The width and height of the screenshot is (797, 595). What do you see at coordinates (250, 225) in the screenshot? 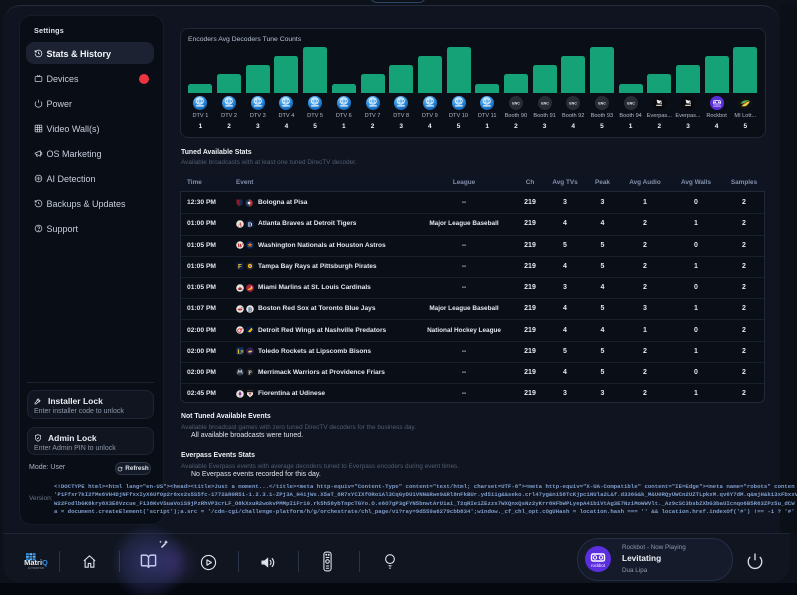
I see `svg-text: D` at bounding box center [250, 225].